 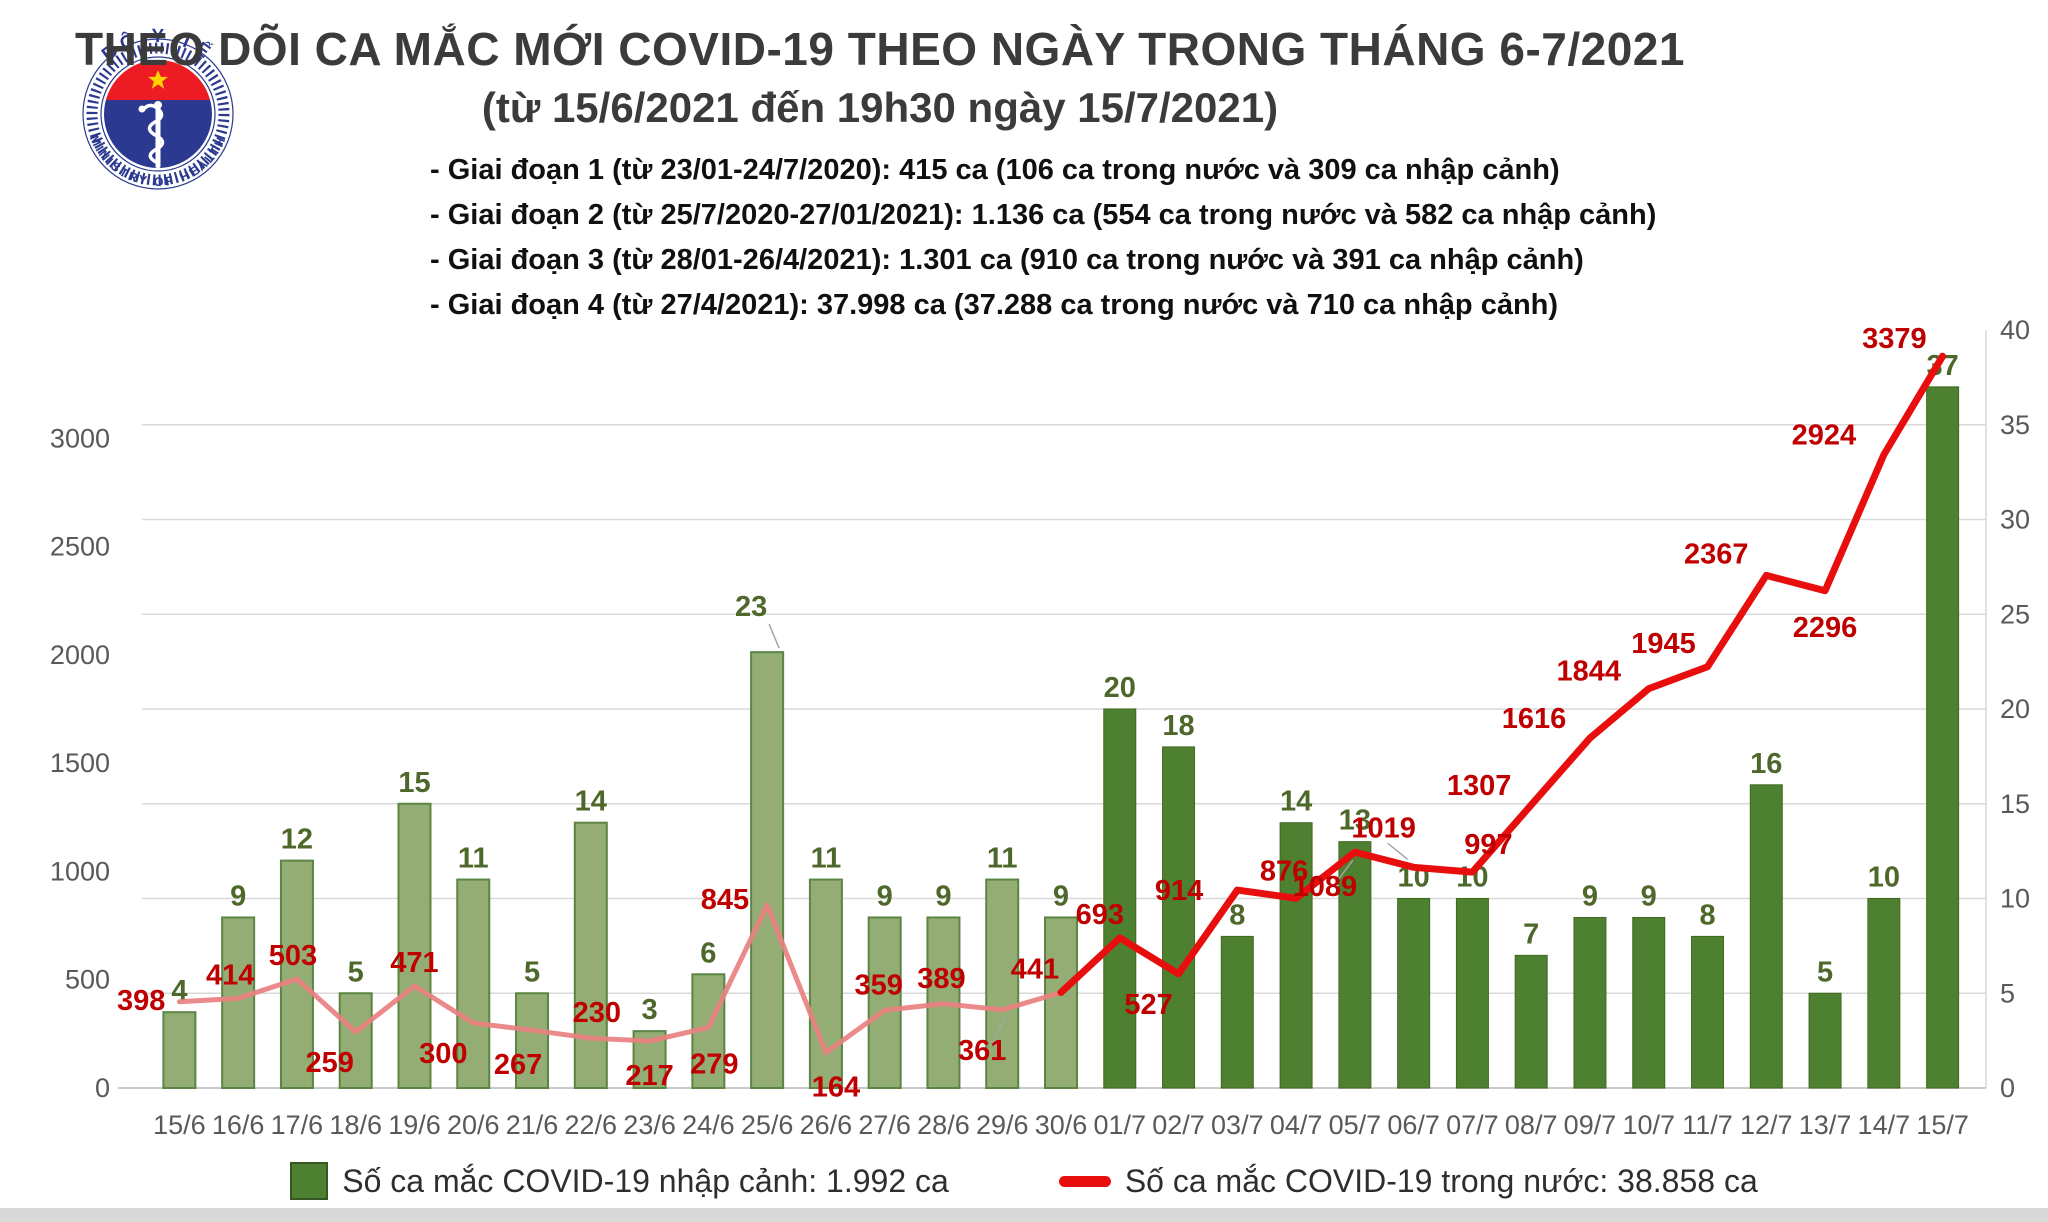 What do you see at coordinates (296, 974) in the screenshot?
I see `bar-17/6` at bounding box center [296, 974].